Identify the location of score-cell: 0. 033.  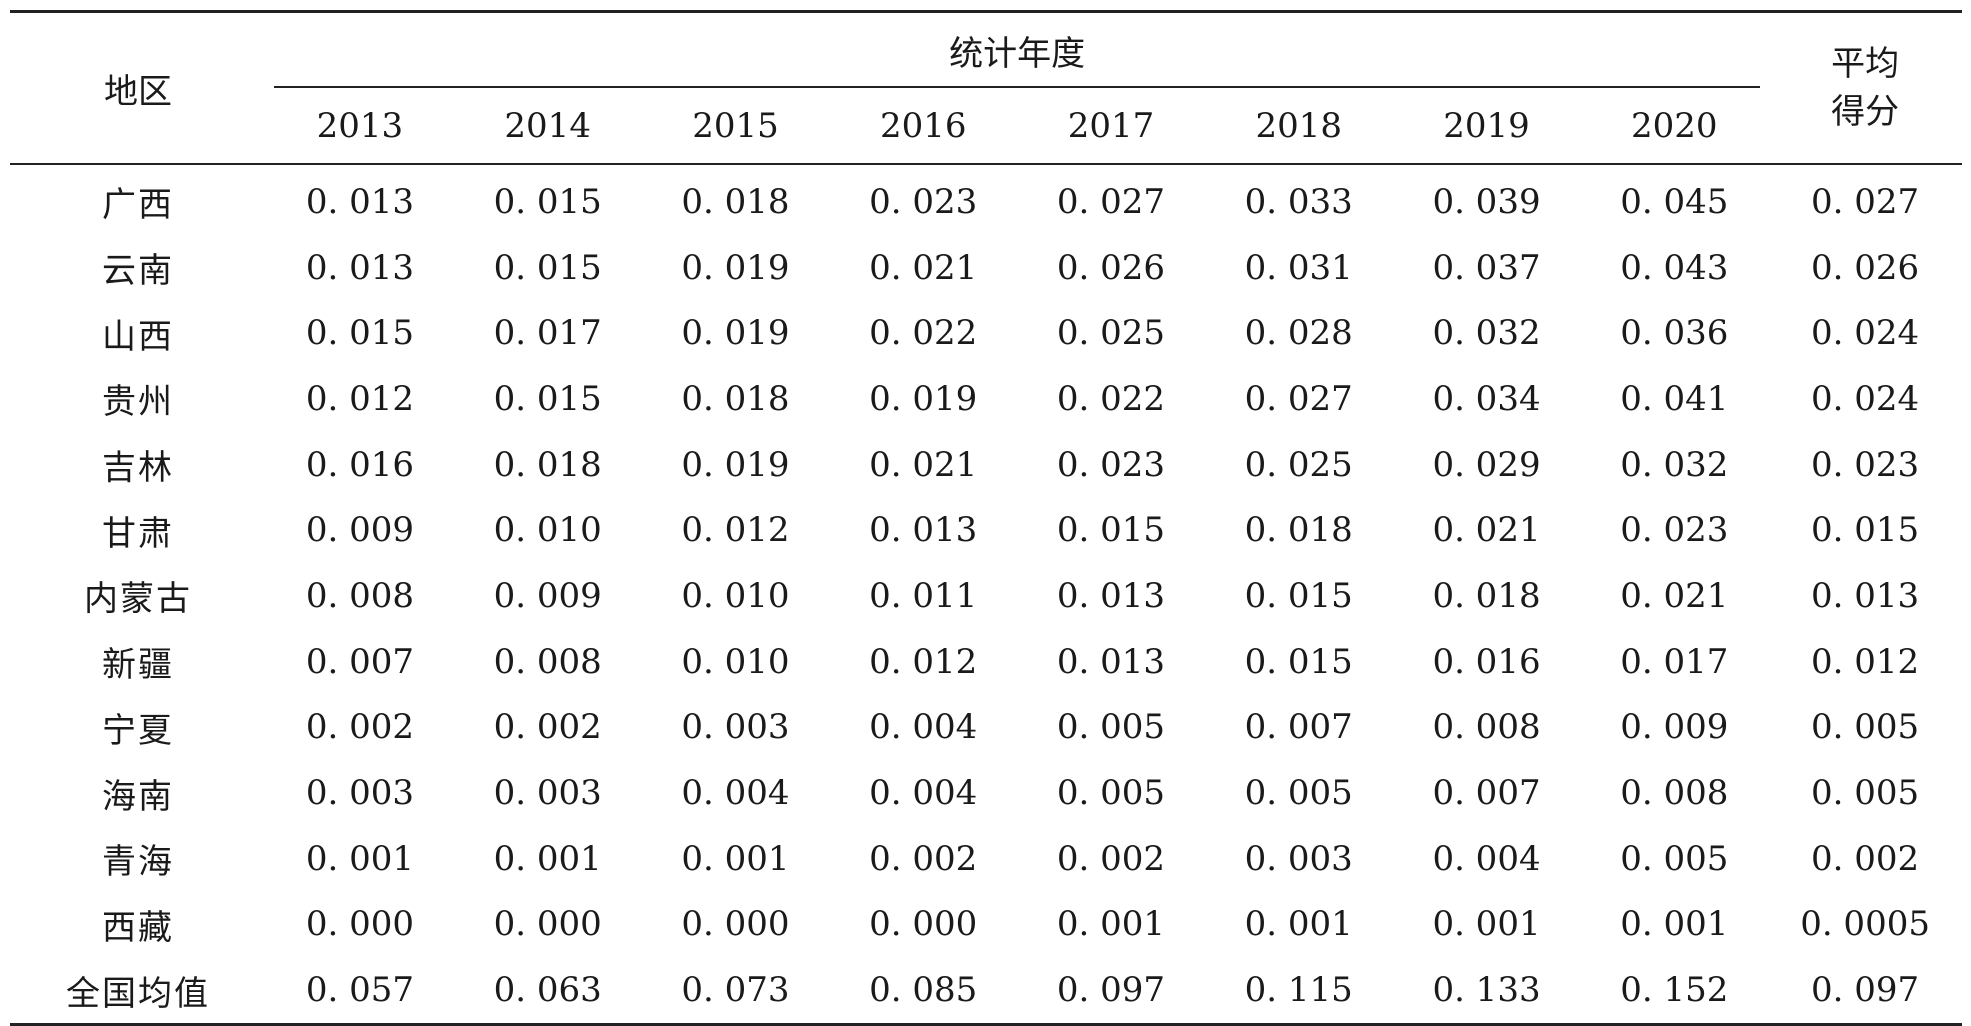
(1298, 201).